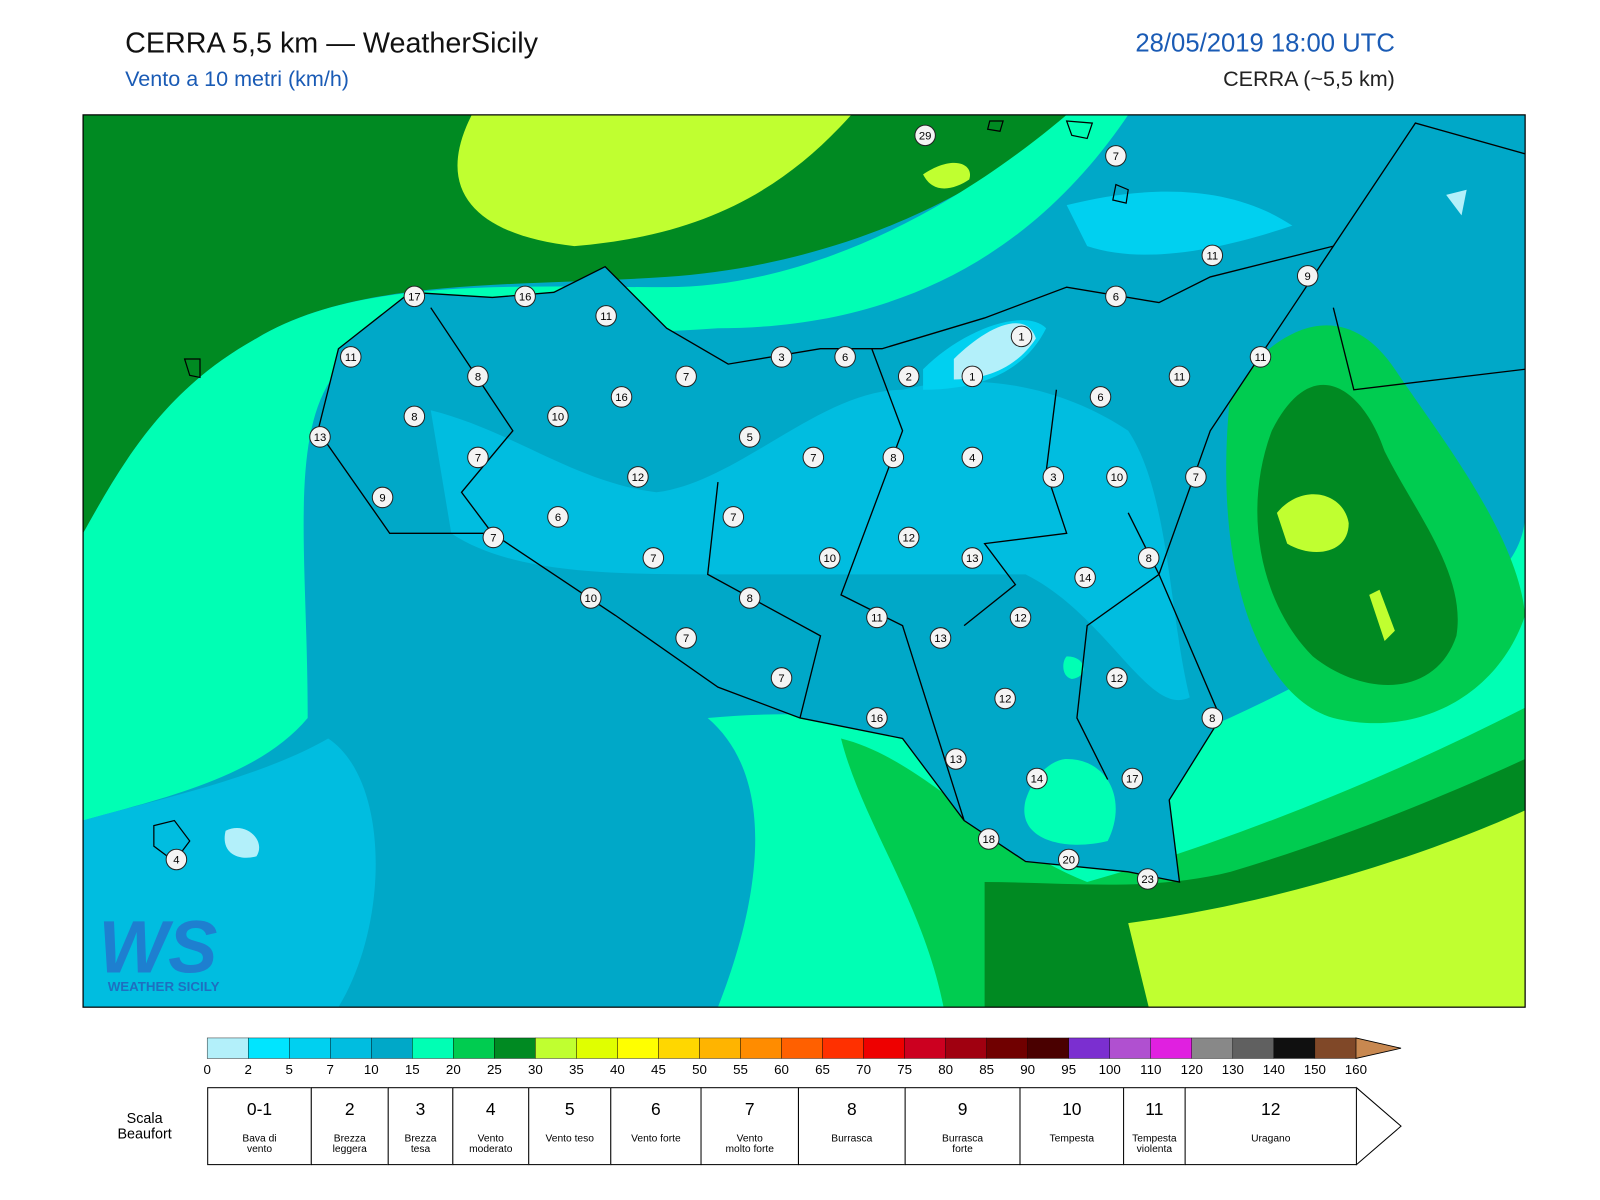  What do you see at coordinates (206, 1069) in the screenshot?
I see `colorbar-tick-label: 0` at bounding box center [206, 1069].